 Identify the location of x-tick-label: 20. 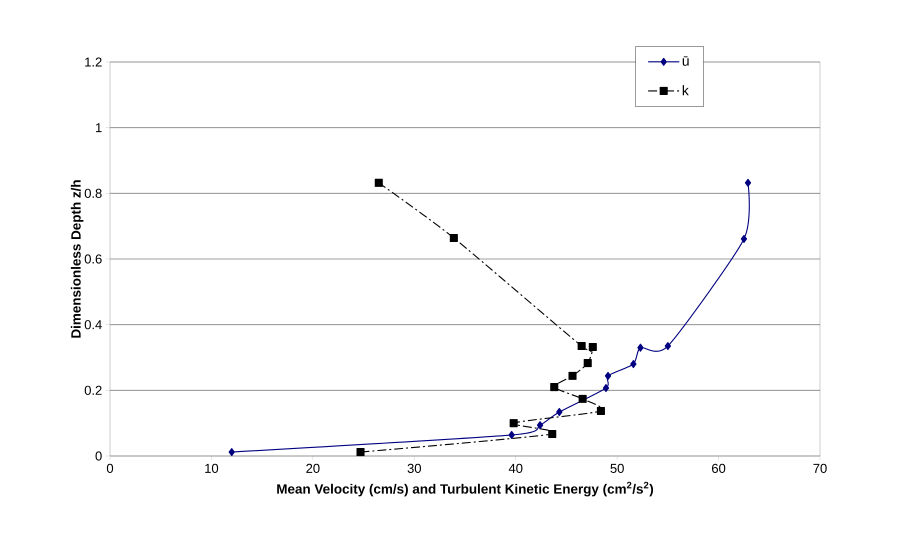
(313, 468).